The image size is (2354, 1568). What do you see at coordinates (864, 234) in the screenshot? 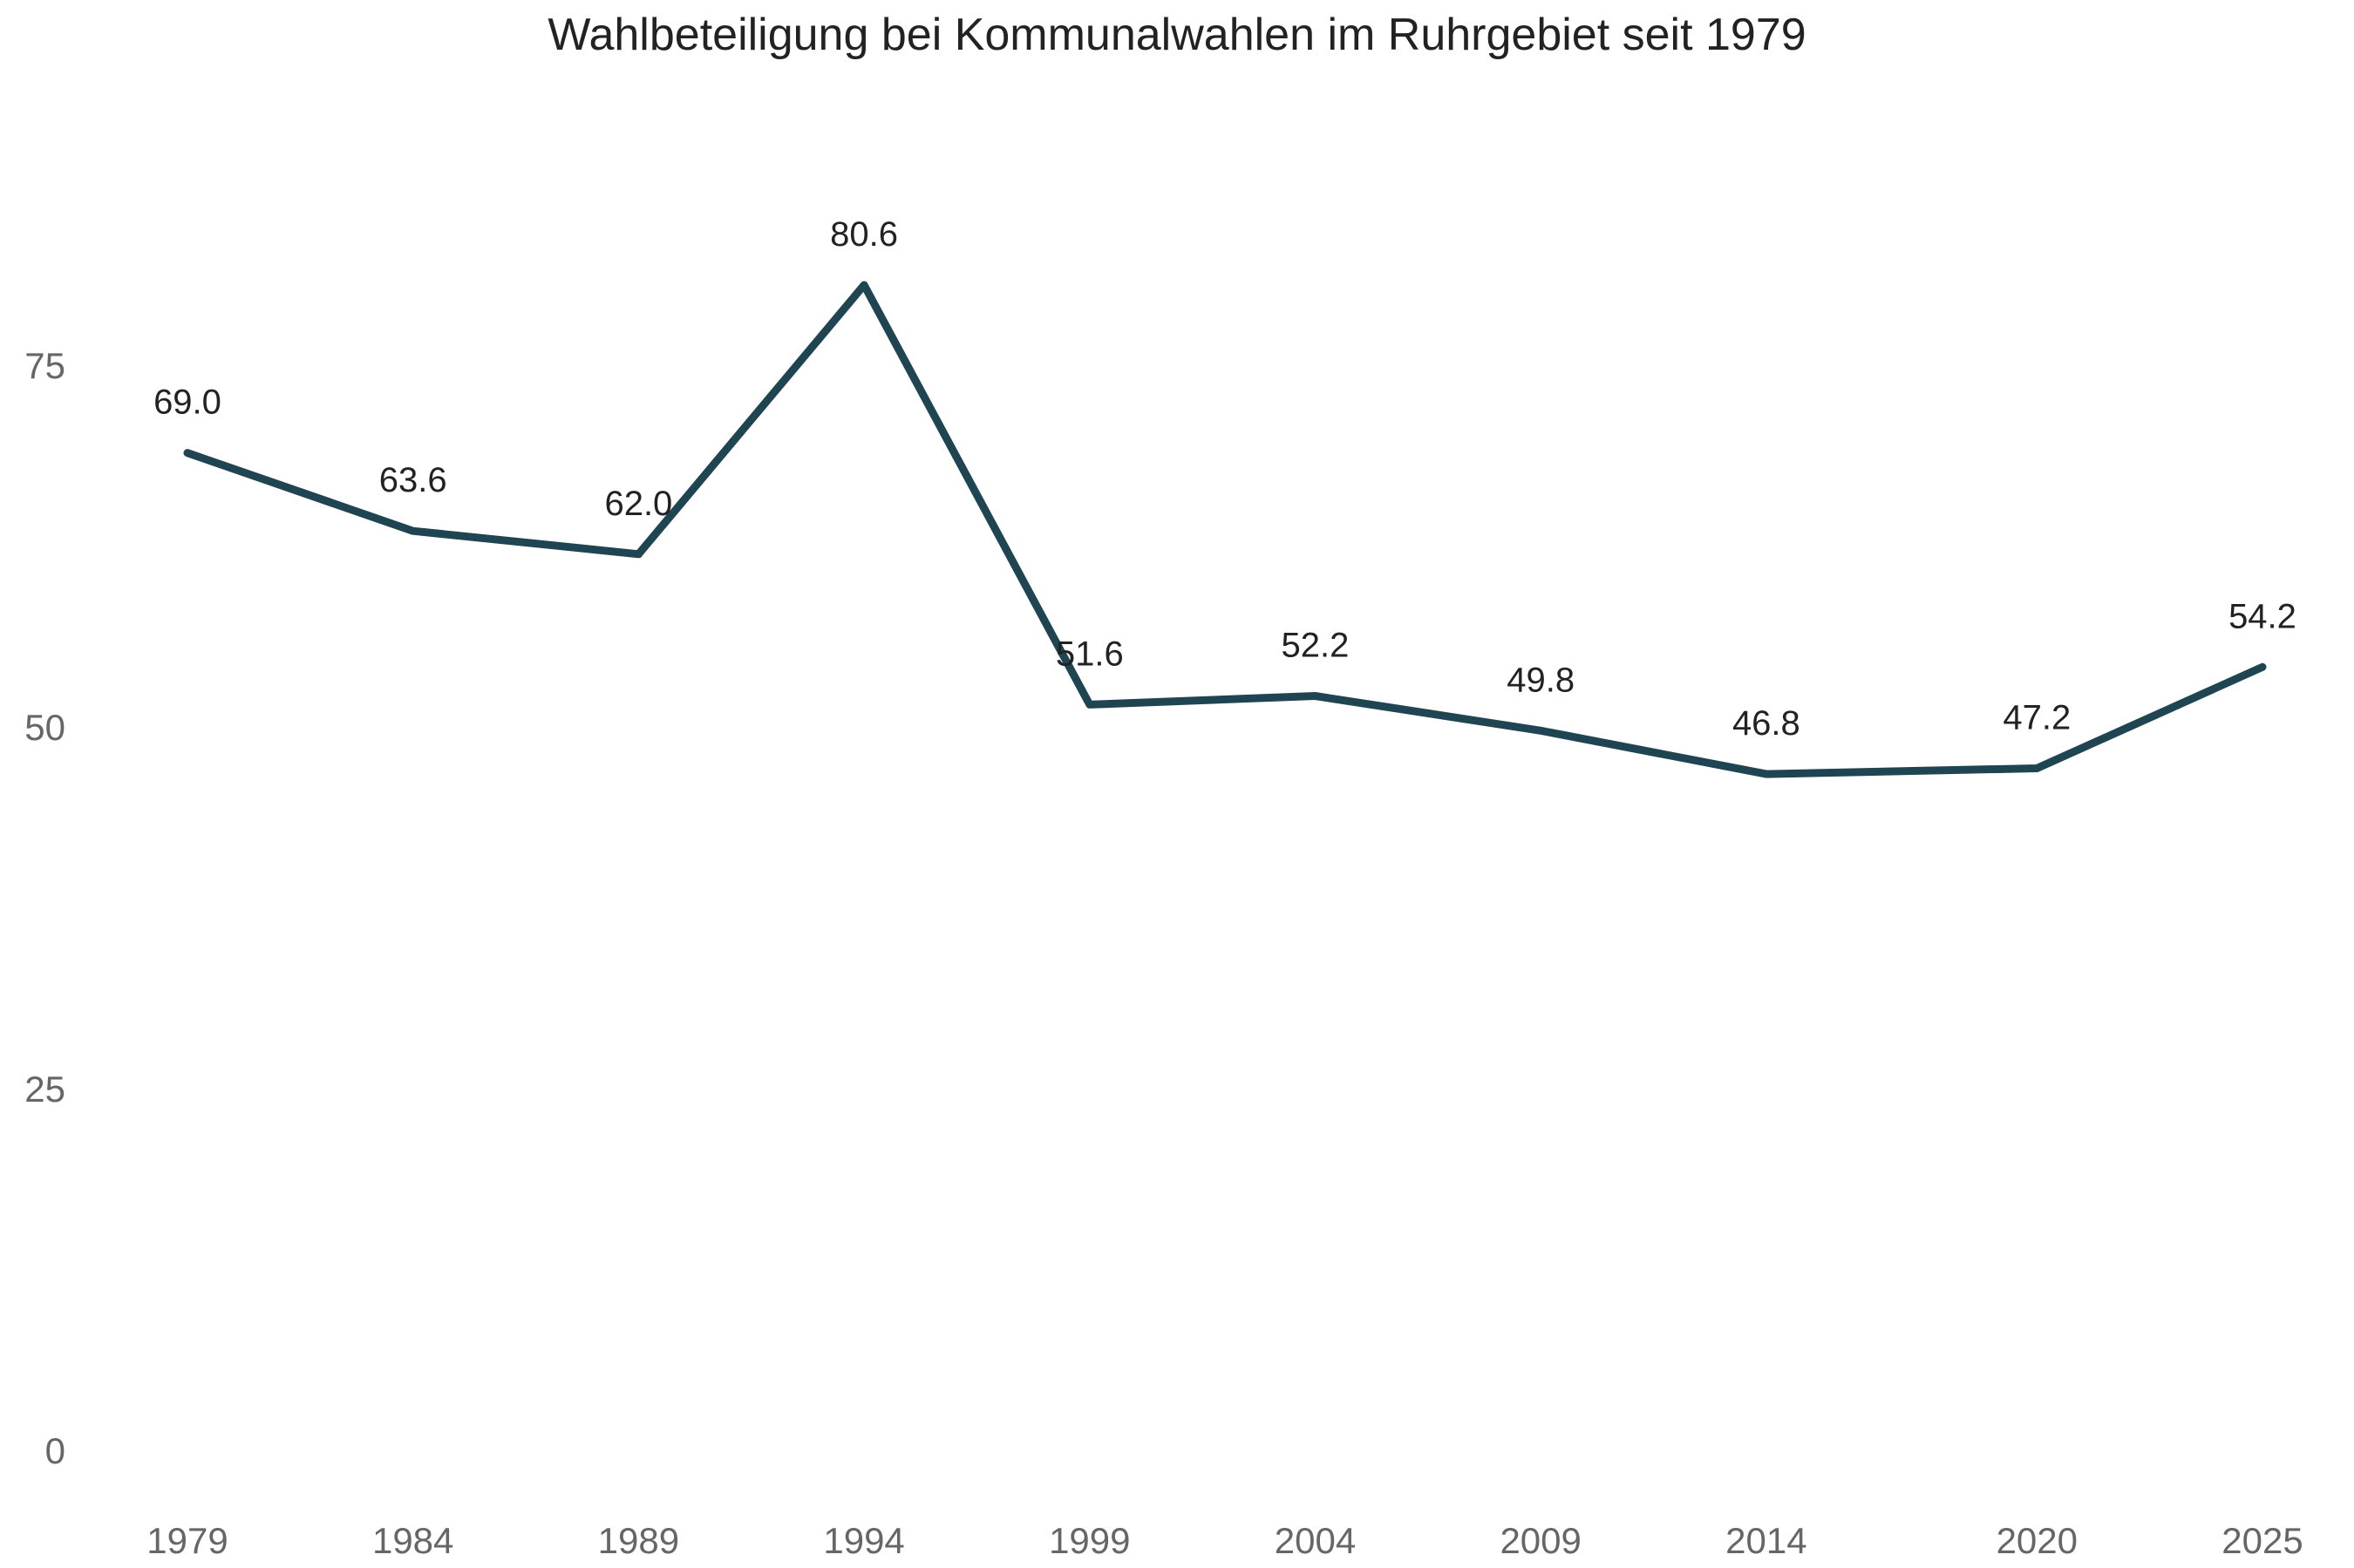
I see `data-label: 80.6` at bounding box center [864, 234].